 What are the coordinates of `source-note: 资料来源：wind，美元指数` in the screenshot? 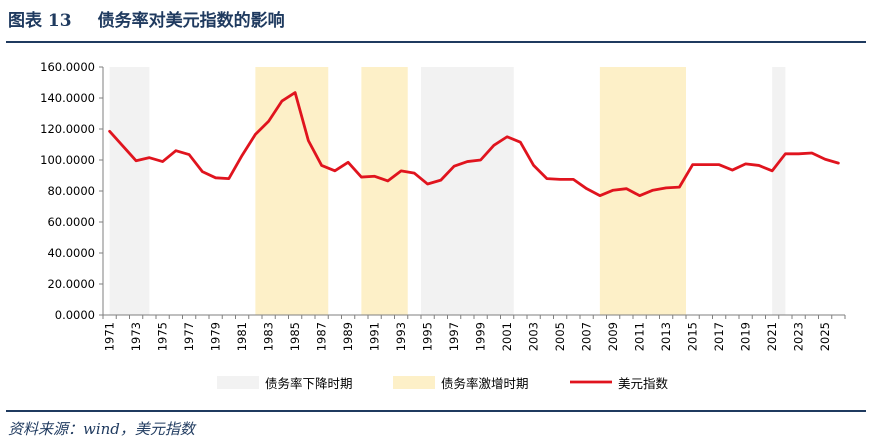 It's located at (101, 429).